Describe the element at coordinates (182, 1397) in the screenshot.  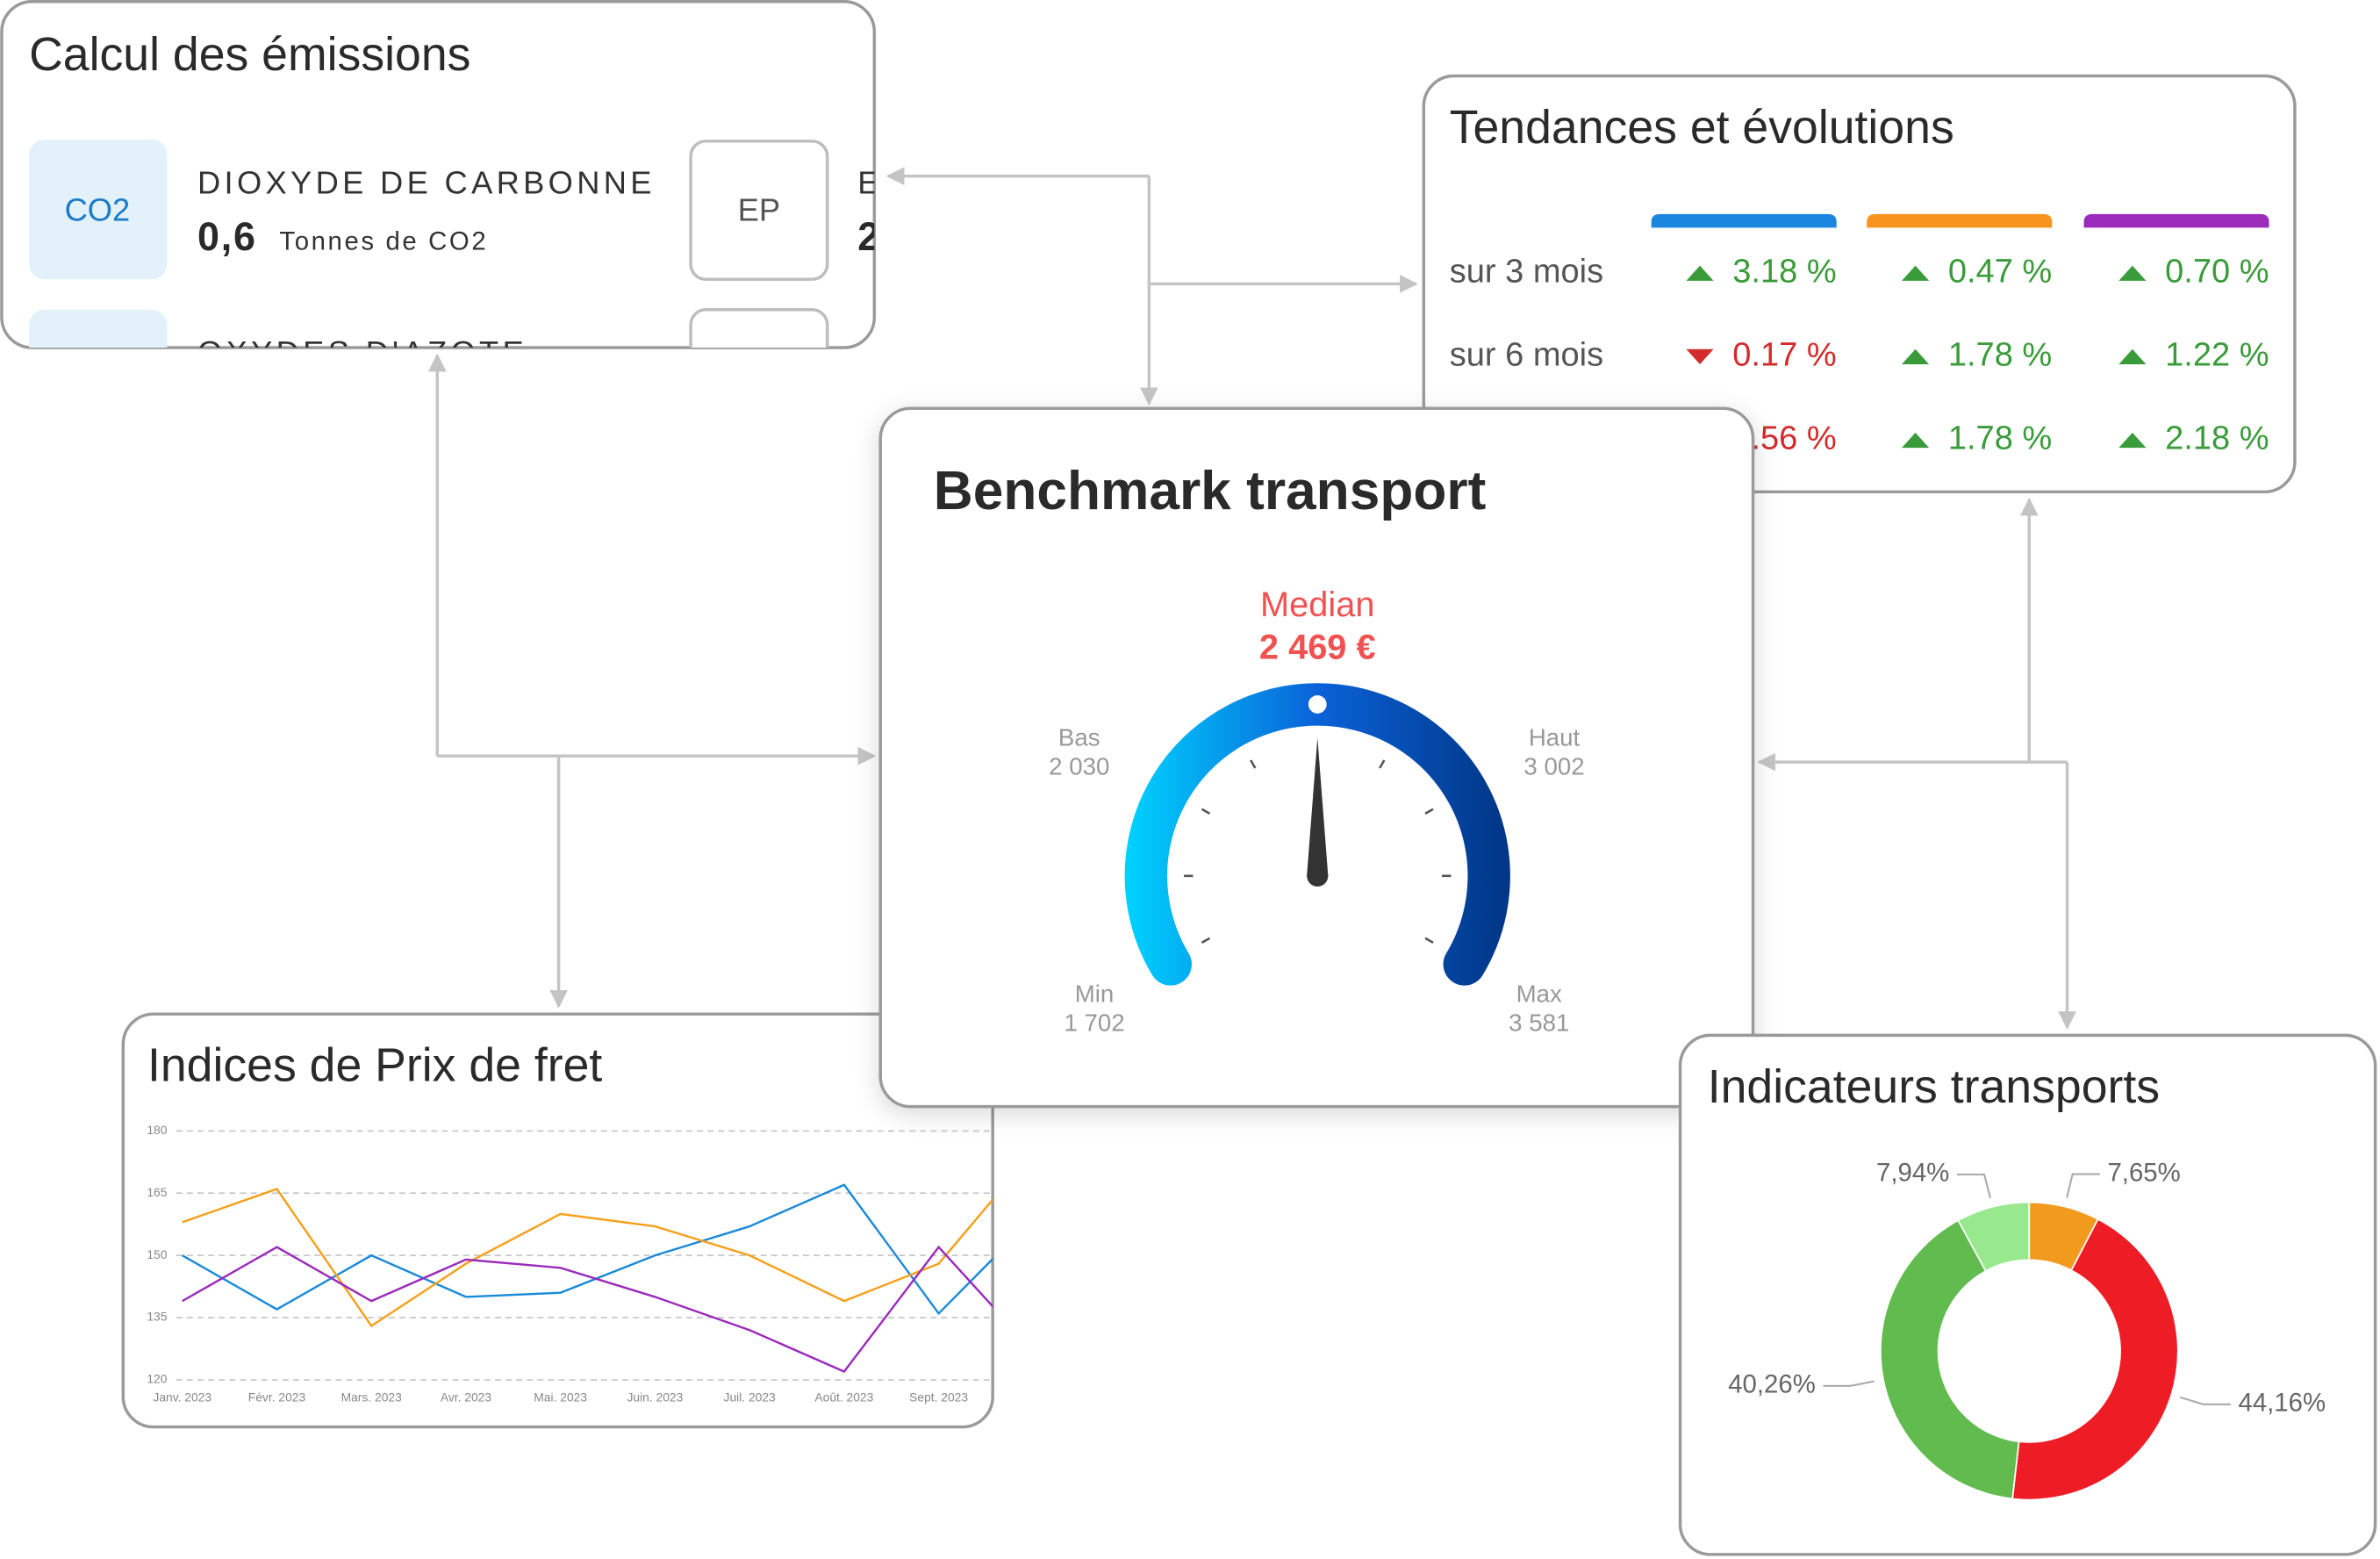
I see `x-tick-label: Janv. 2023` at that location.